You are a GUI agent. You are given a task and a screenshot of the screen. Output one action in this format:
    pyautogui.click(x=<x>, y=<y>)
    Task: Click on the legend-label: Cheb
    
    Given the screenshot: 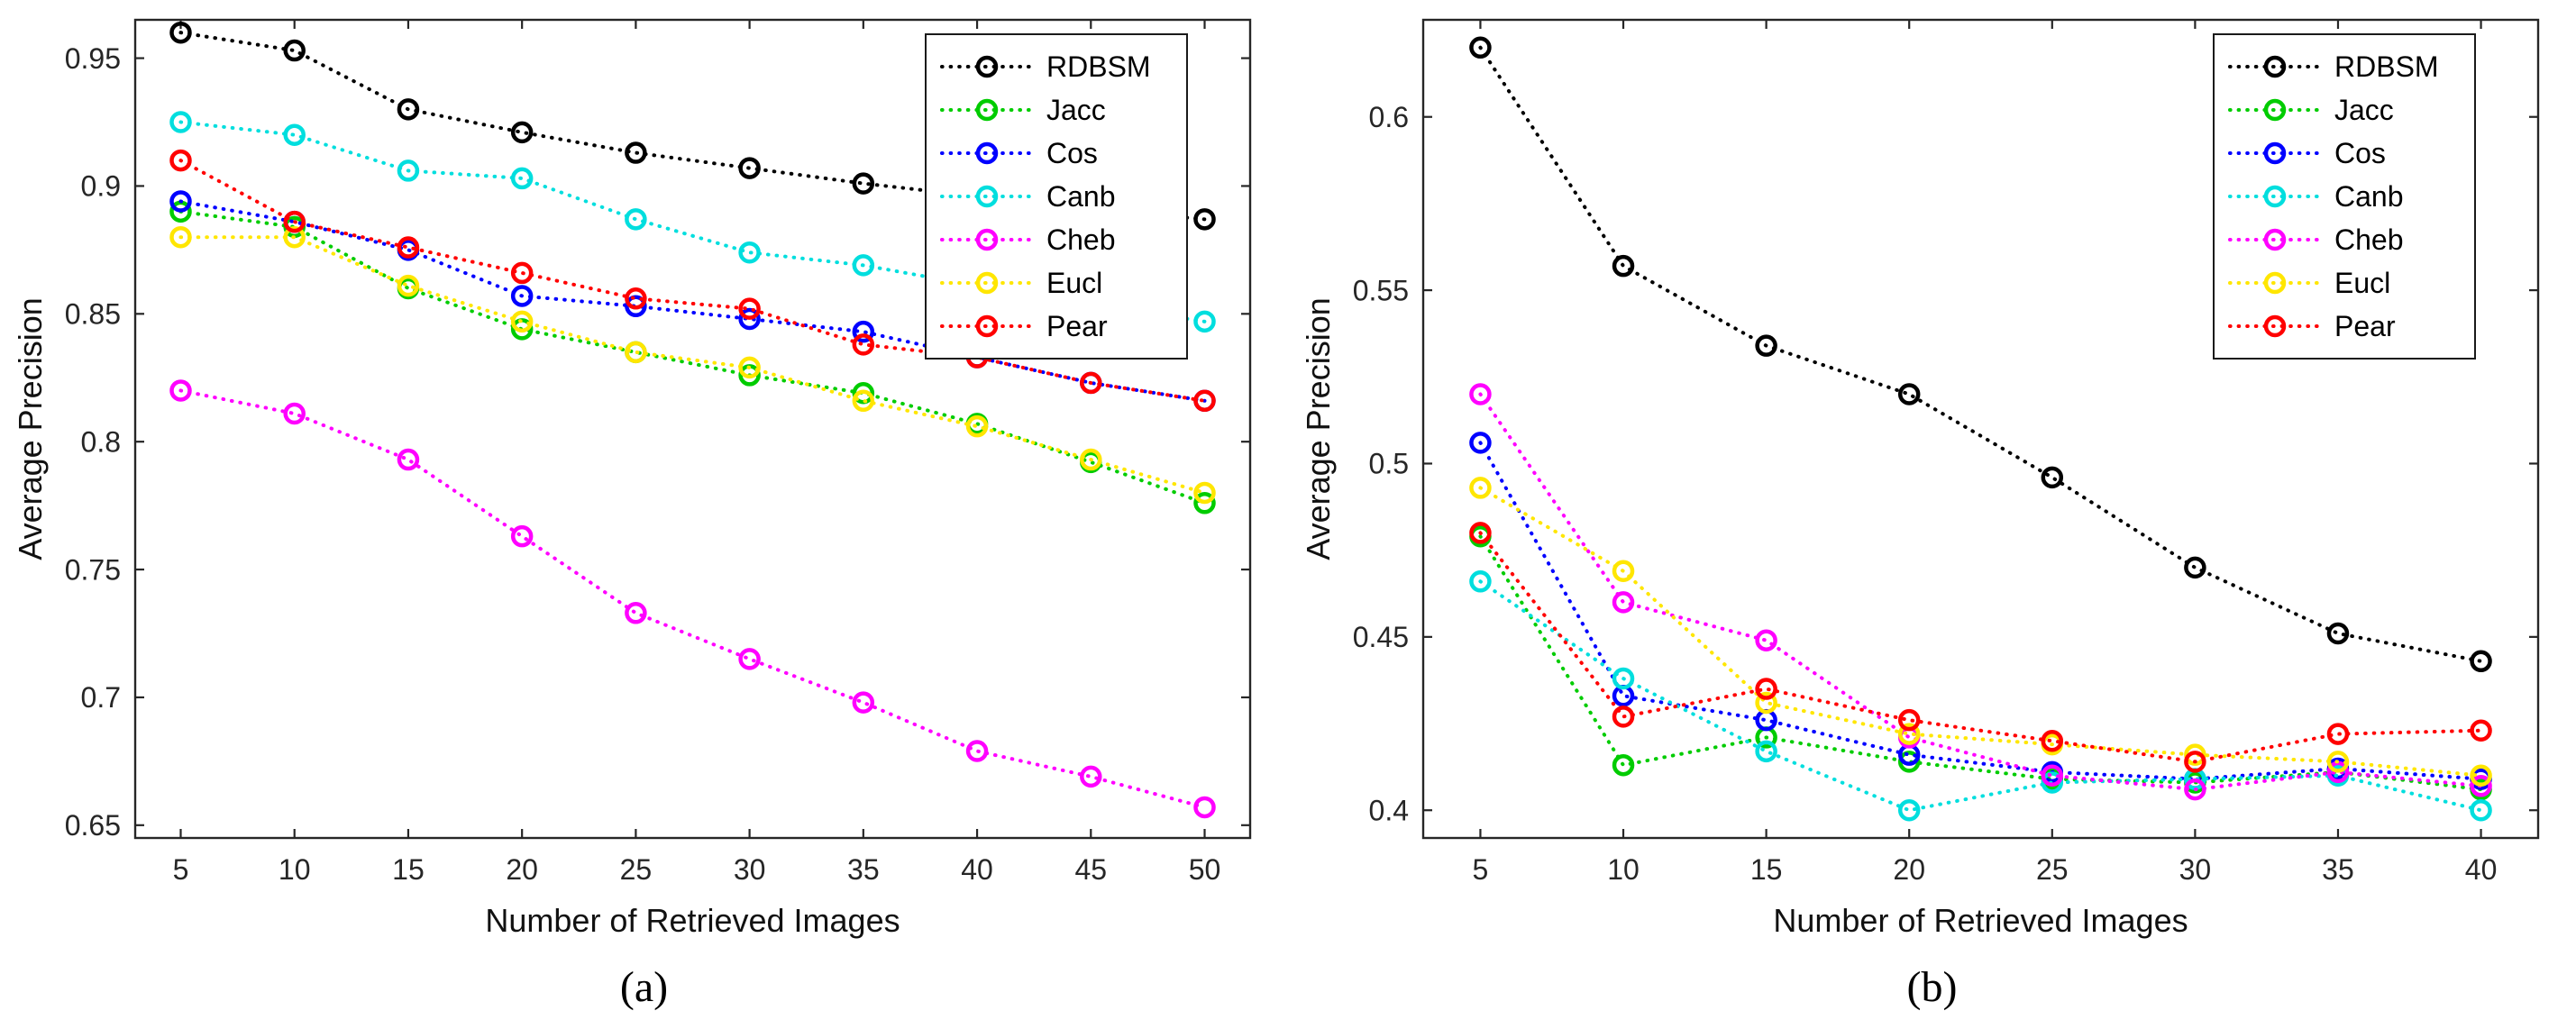 What is the action you would take?
    pyautogui.click(x=1081, y=239)
    